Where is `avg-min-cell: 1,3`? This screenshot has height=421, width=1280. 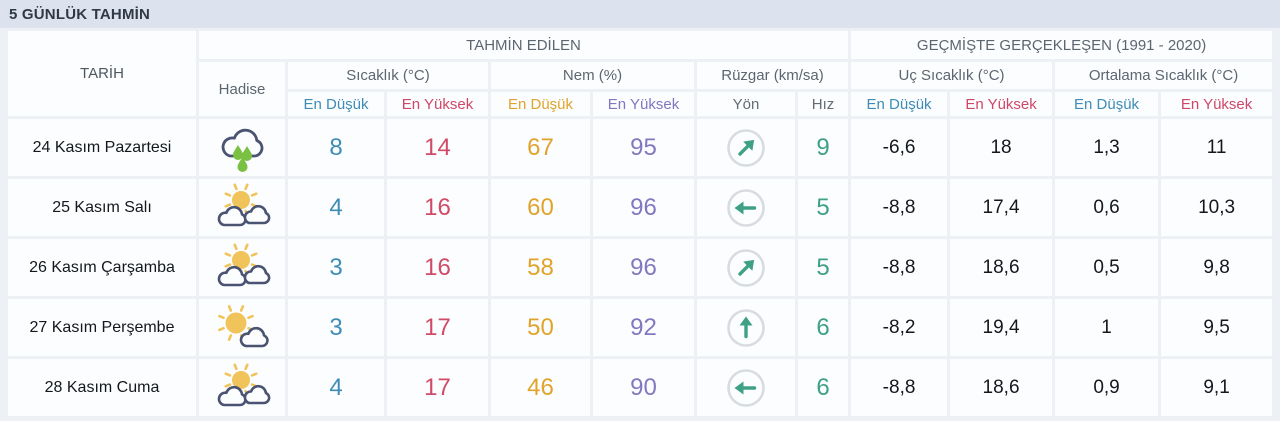 avg-min-cell: 1,3 is located at coordinates (1107, 147).